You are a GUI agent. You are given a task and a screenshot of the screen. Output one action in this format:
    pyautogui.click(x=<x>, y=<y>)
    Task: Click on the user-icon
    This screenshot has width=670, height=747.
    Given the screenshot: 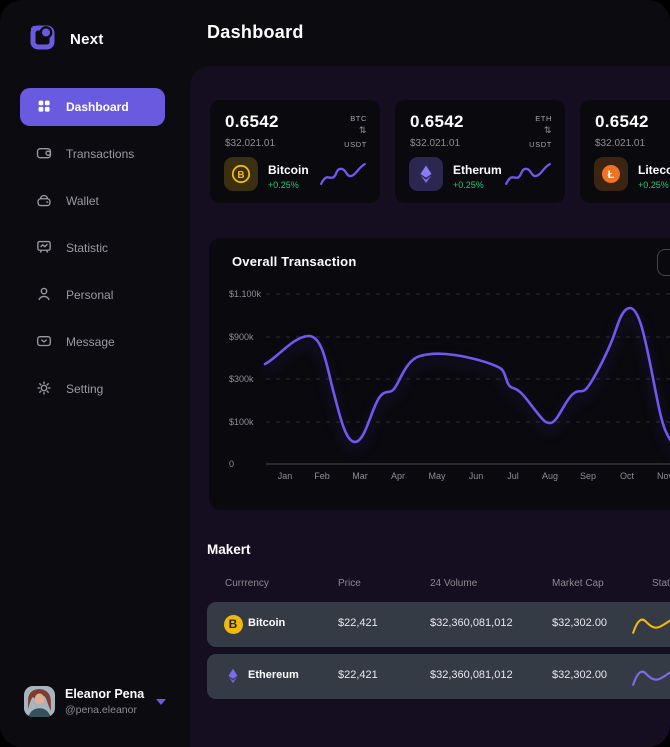 What is the action you would take?
    pyautogui.click(x=44, y=295)
    